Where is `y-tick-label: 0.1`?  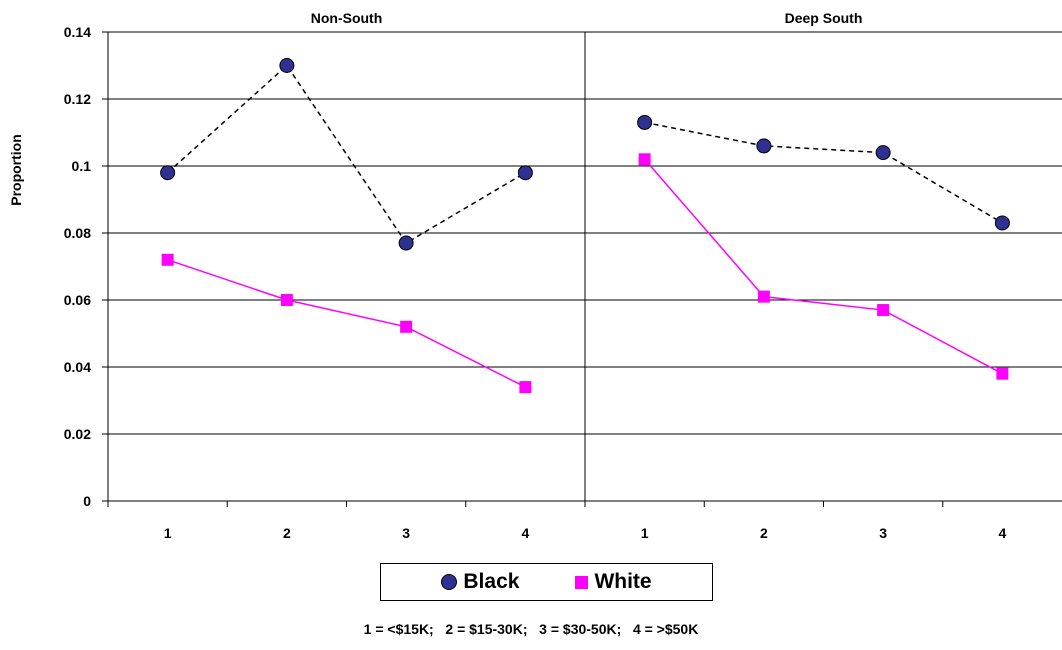
y-tick-label: 0.1 is located at coordinates (82, 166).